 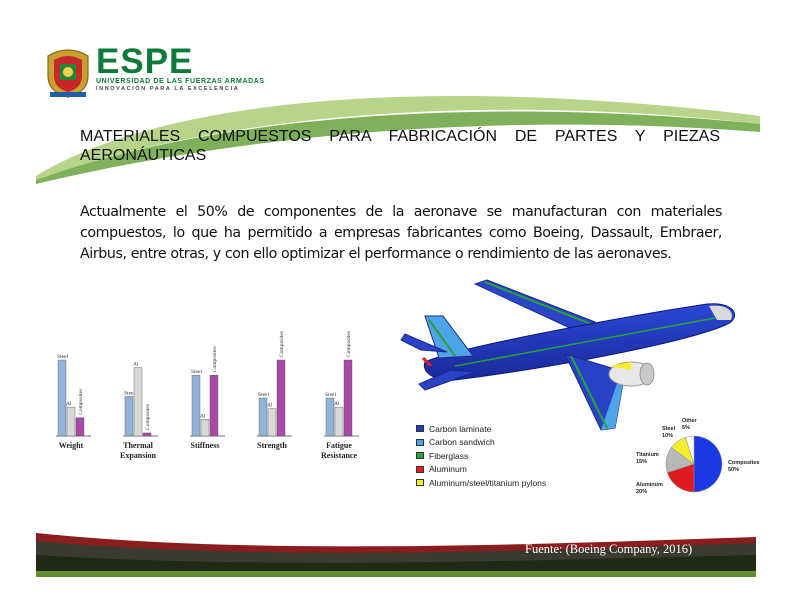 I want to click on pie-label: Steel, so click(x=669, y=429).